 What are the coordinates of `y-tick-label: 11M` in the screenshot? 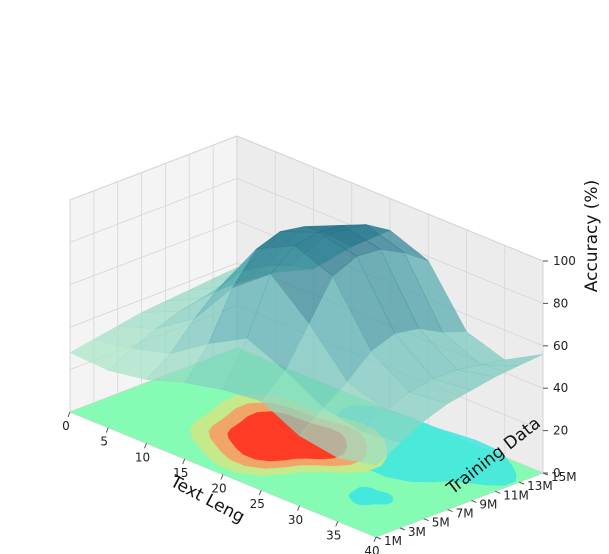 It's located at (516, 495).